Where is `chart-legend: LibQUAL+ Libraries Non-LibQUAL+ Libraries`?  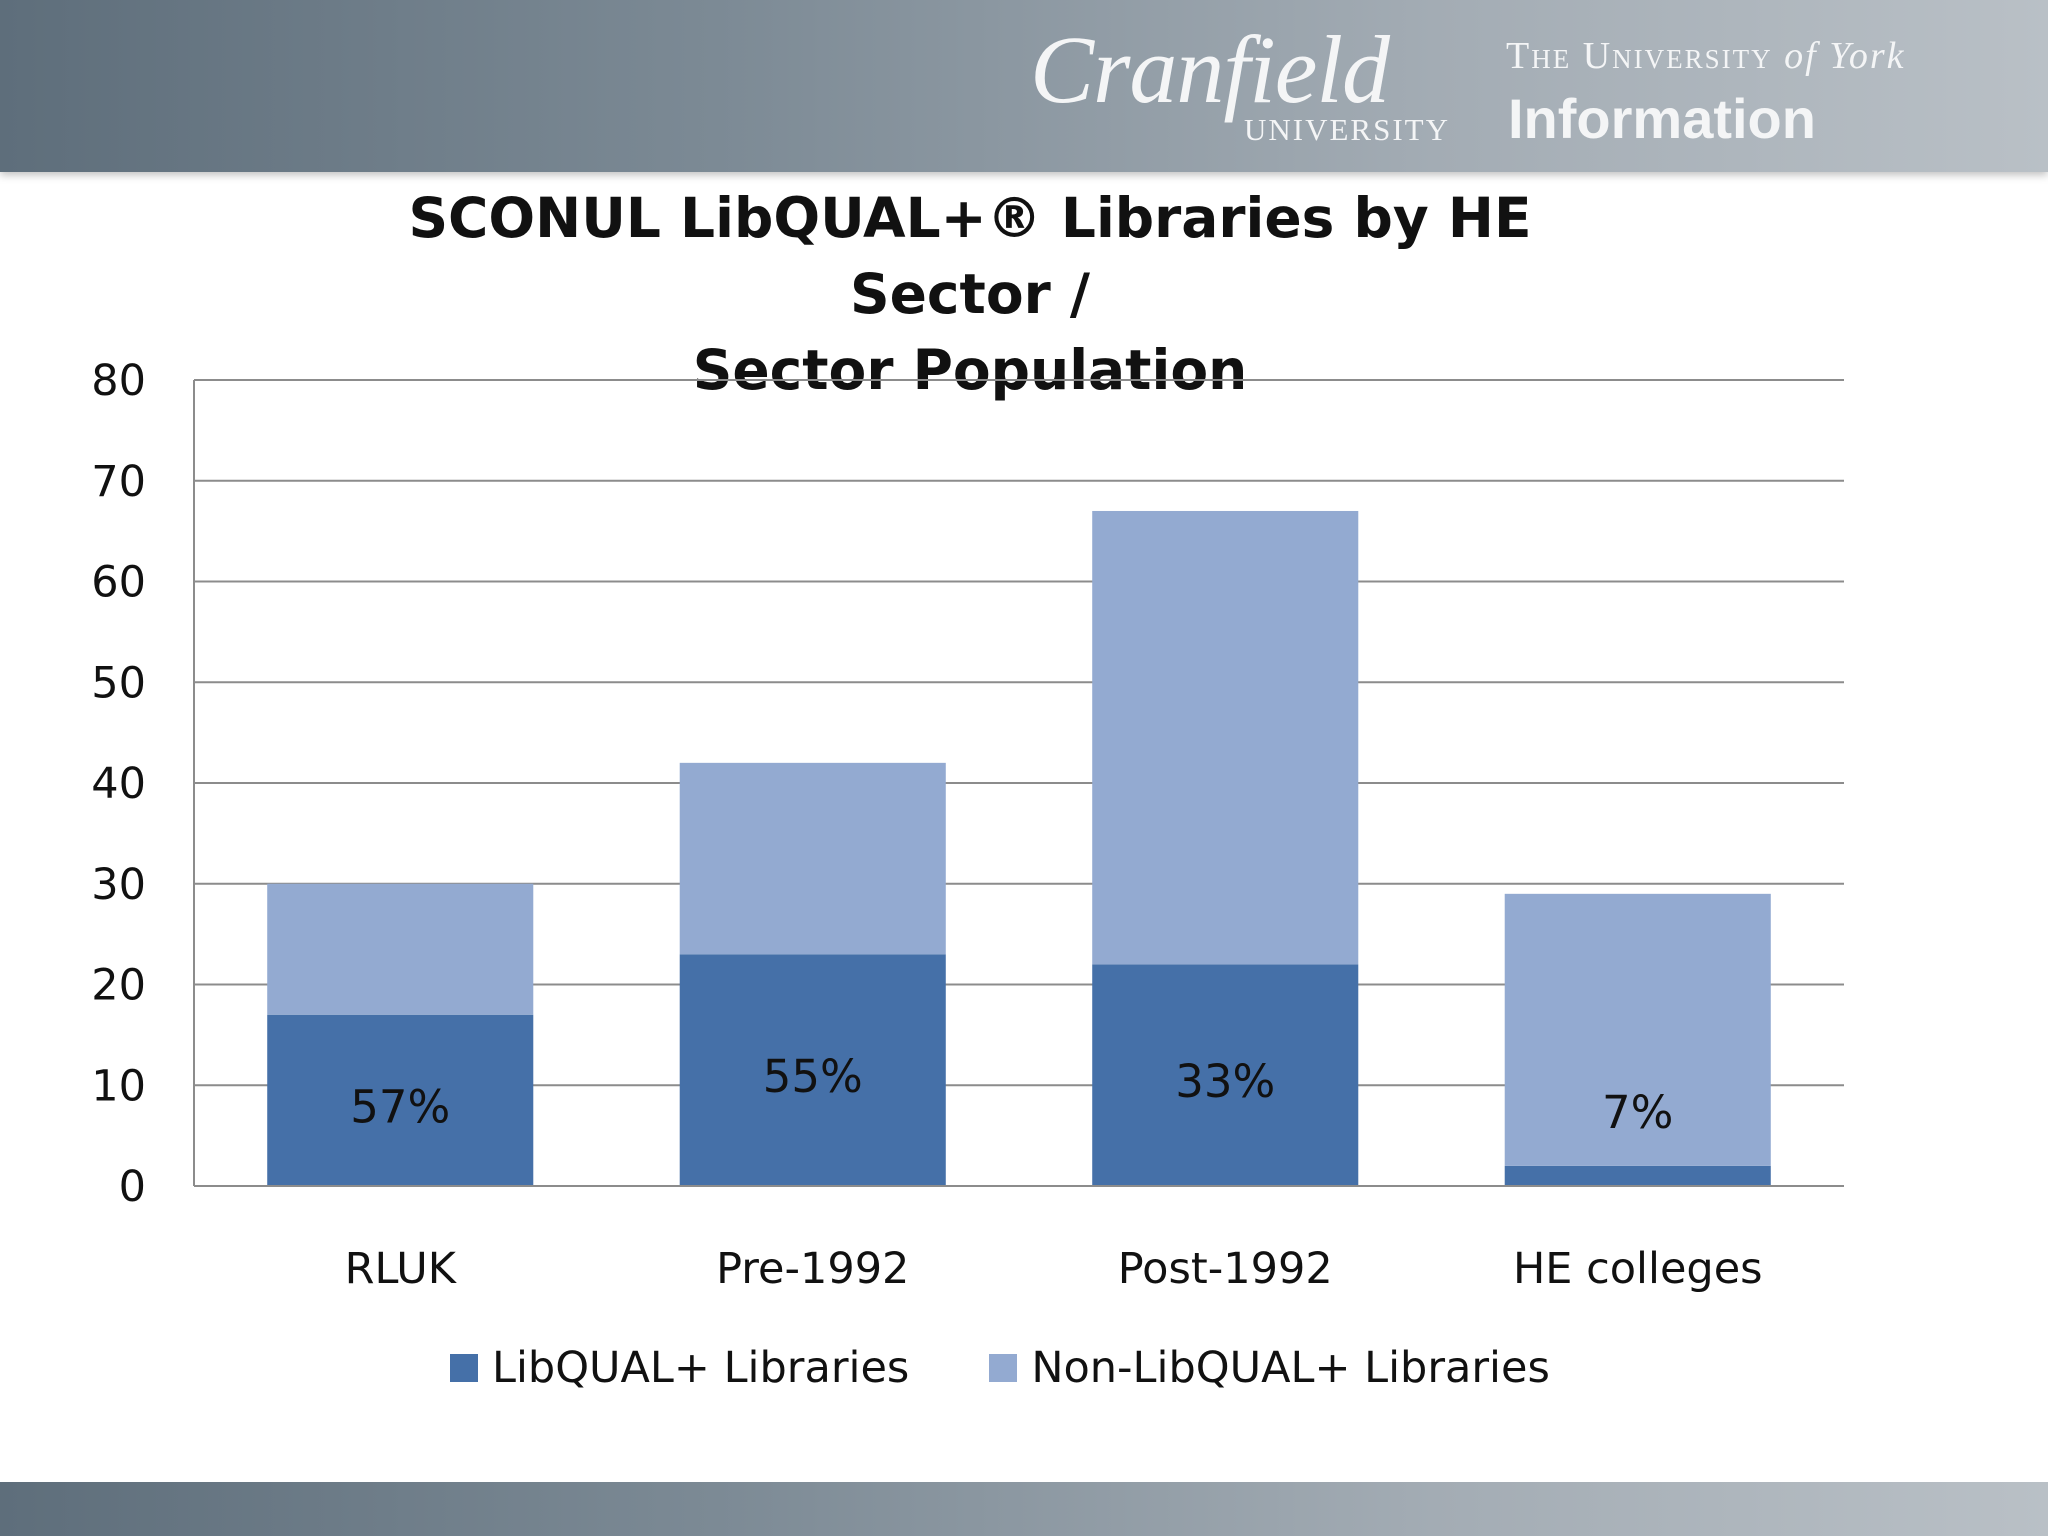 chart-legend: LibQUAL+ Libraries Non-LibQUAL+ Libraries is located at coordinates (1040, 1368).